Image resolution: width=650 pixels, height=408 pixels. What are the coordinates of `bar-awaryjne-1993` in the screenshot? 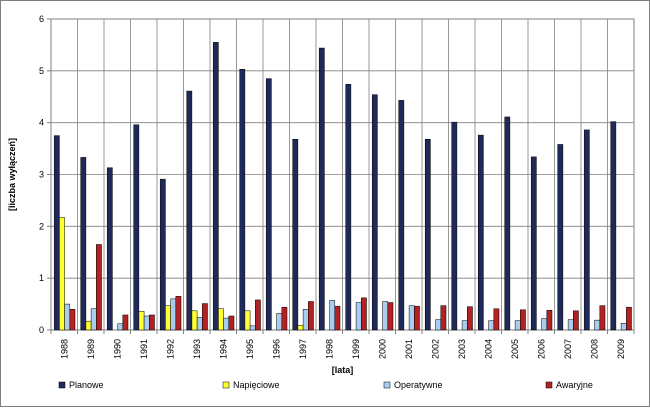 It's located at (205, 317).